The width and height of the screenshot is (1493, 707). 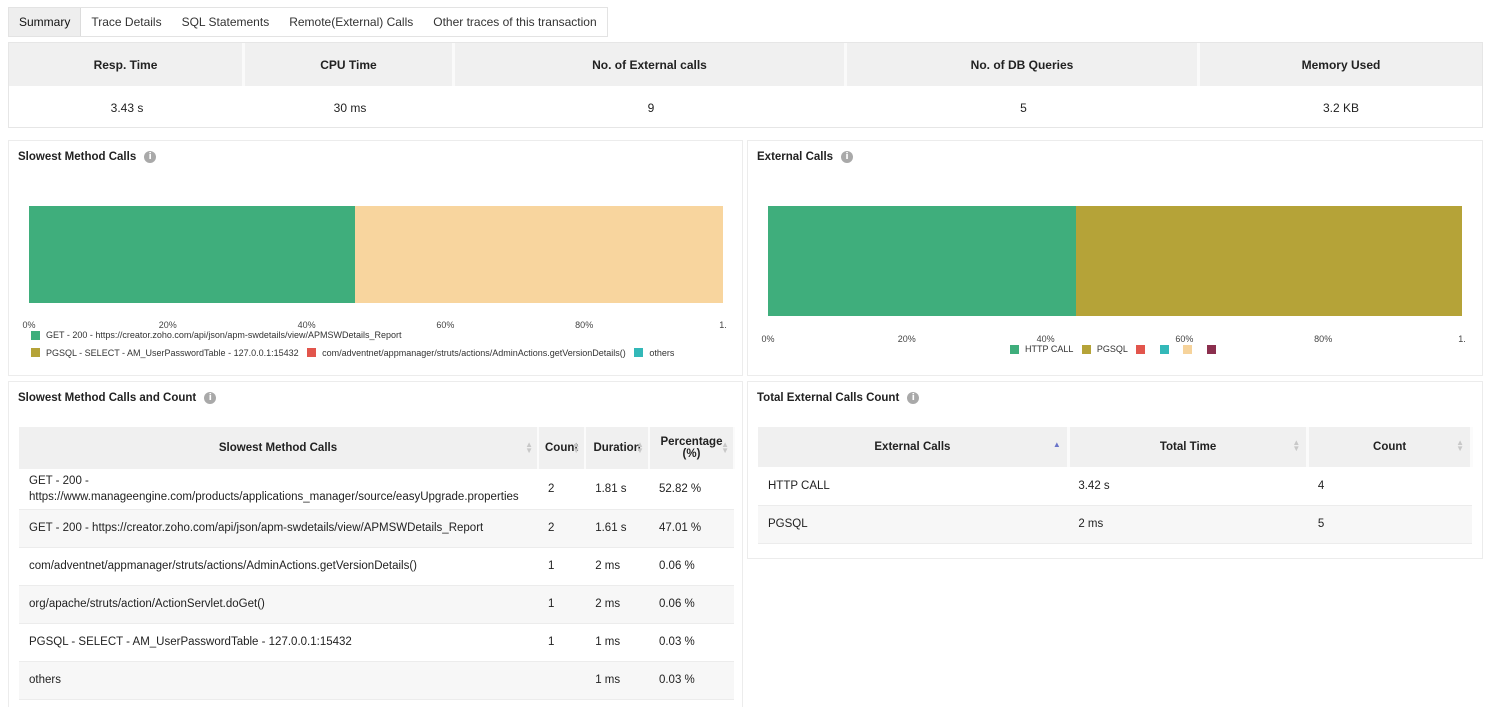 I want to click on total-time-cell: 3.42 s, so click(x=1188, y=486).